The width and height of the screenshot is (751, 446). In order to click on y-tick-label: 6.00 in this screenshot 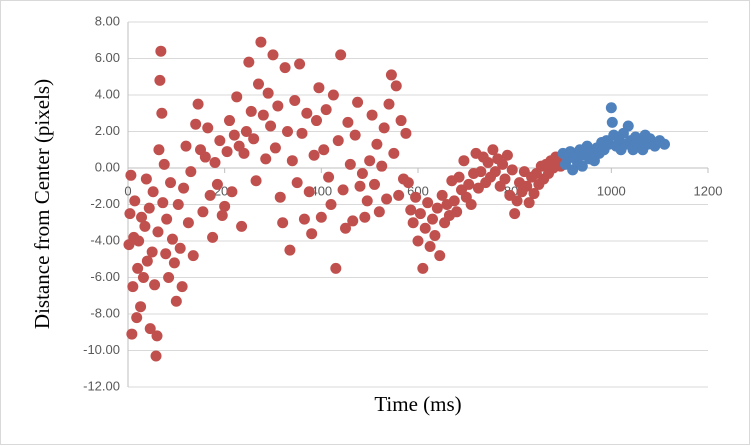, I will do `click(107, 57)`.